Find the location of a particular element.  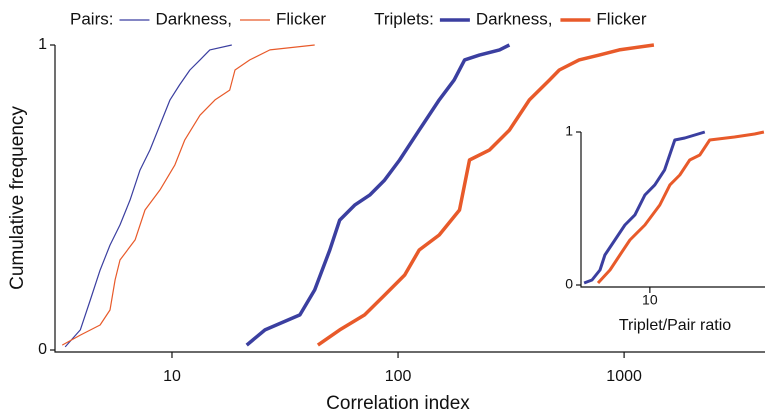

legend-group-label: Triplets: is located at coordinates (404, 18).